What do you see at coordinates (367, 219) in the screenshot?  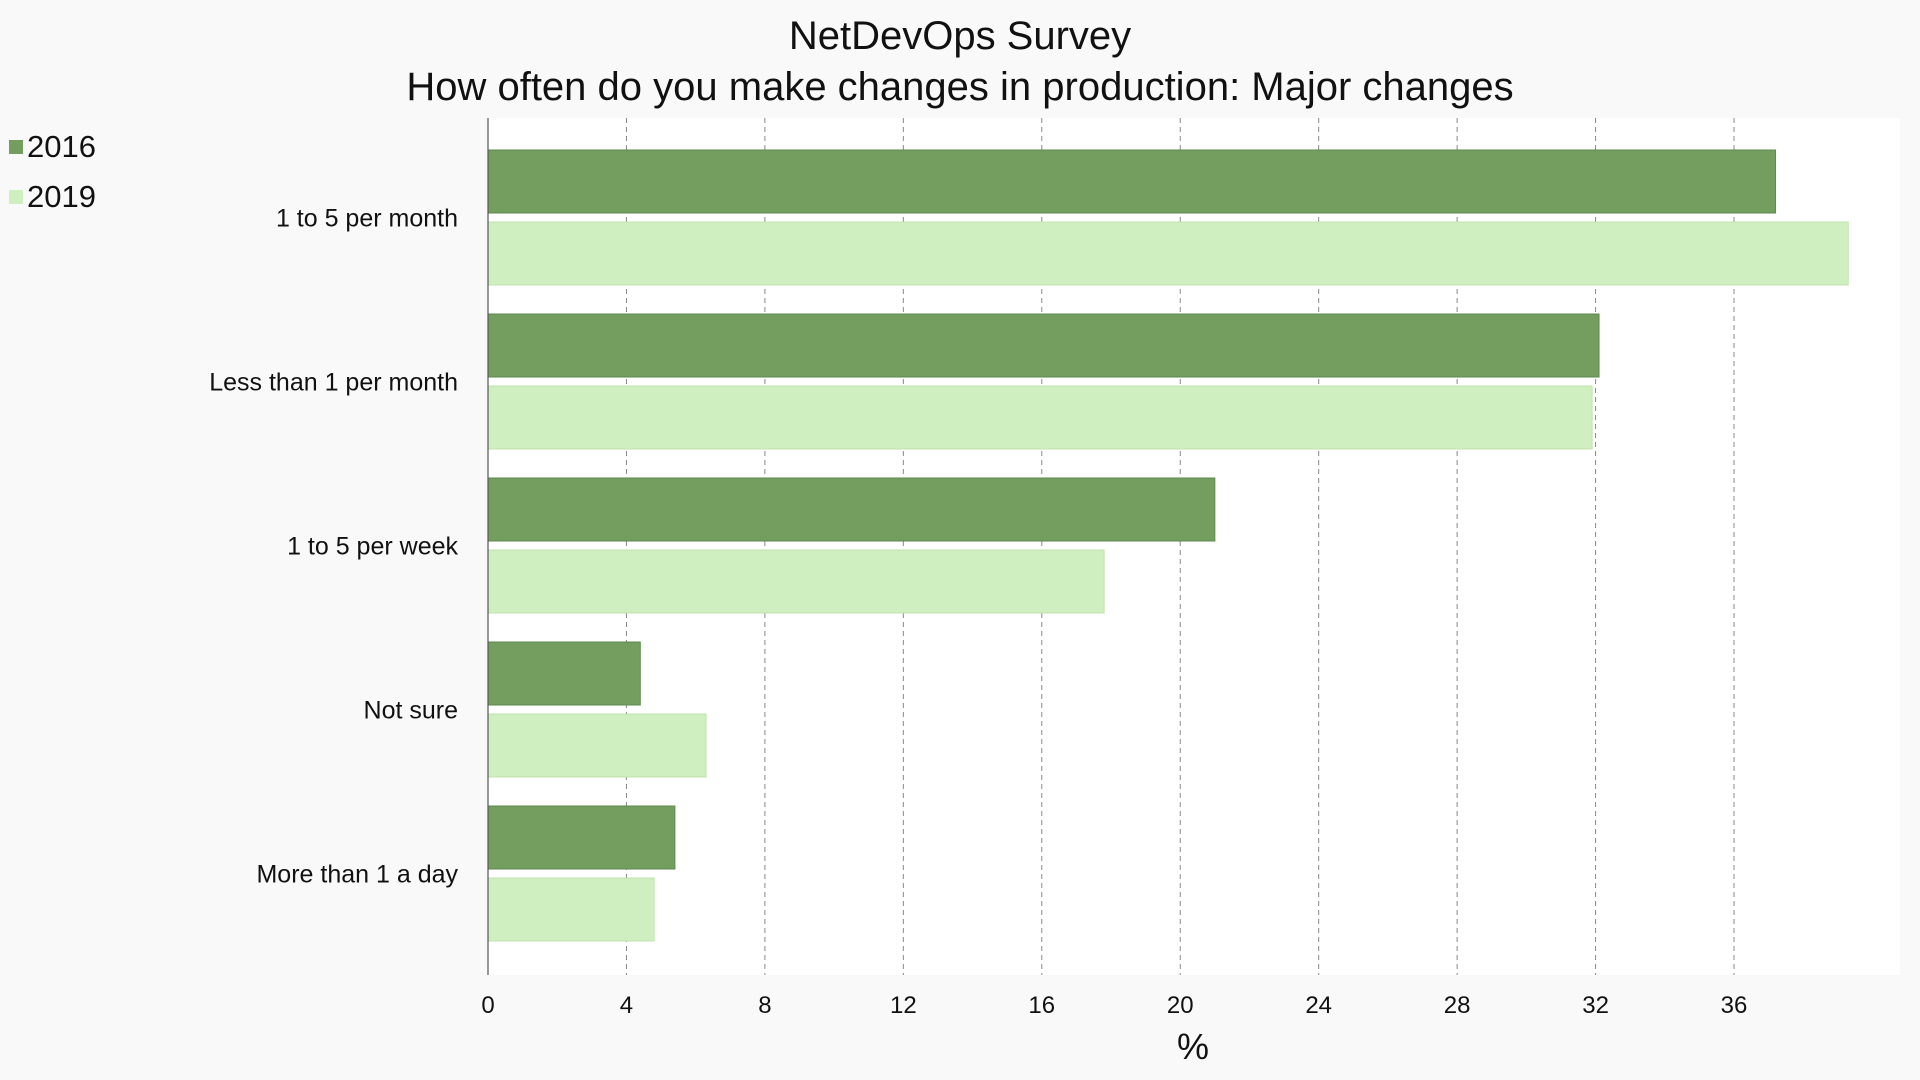 I see `category-label-1-to-5-per-month: 1 to 5 per month` at bounding box center [367, 219].